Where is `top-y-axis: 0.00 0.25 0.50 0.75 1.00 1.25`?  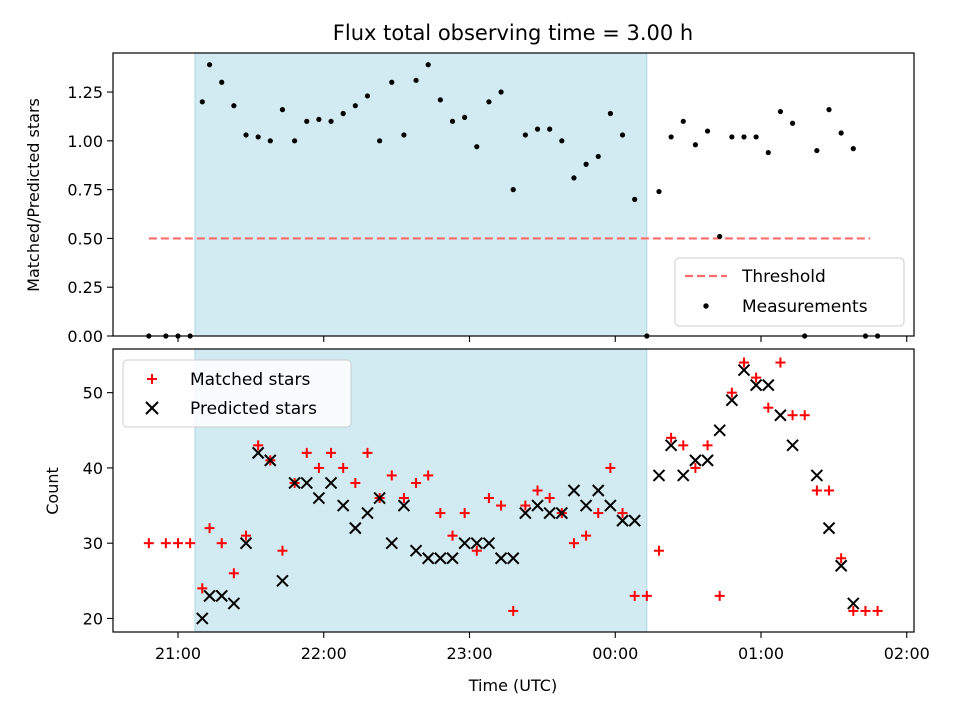
top-y-axis: 0.00 0.25 0.50 0.75 1.00 1.25 is located at coordinates (90, 214).